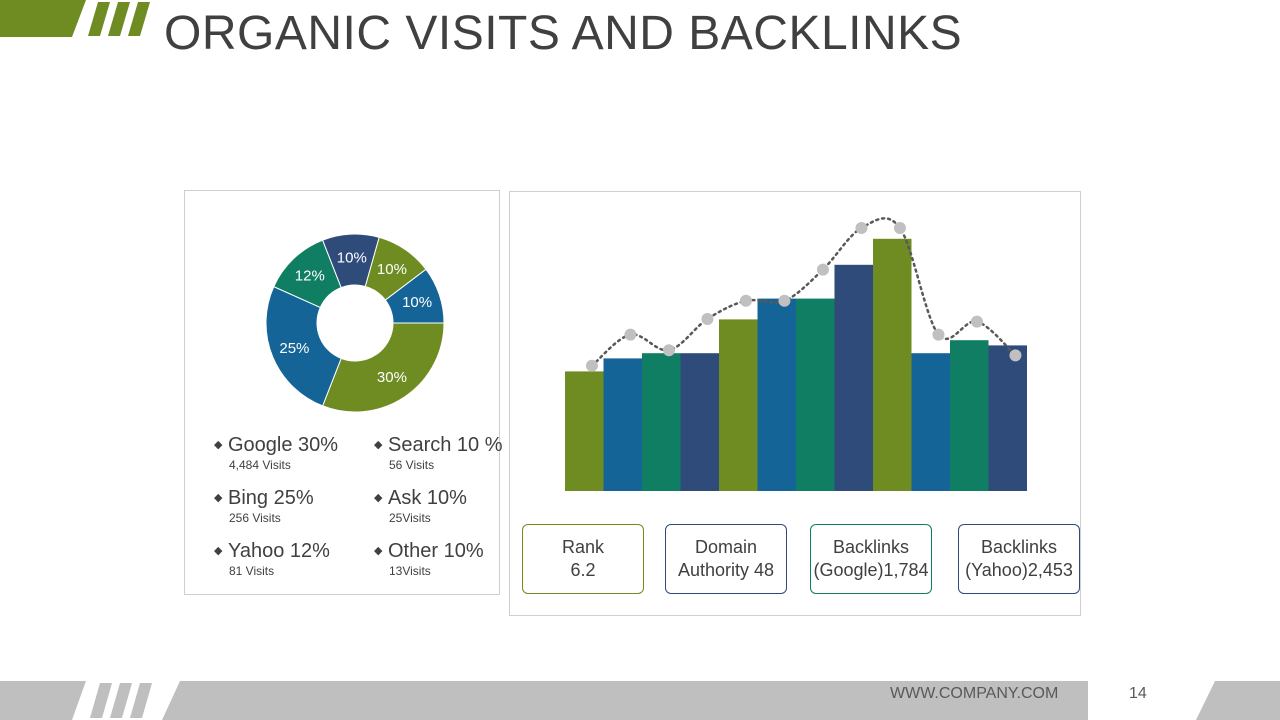  I want to click on metric-line-2: (Yahoo)2,453, so click(1019, 570).